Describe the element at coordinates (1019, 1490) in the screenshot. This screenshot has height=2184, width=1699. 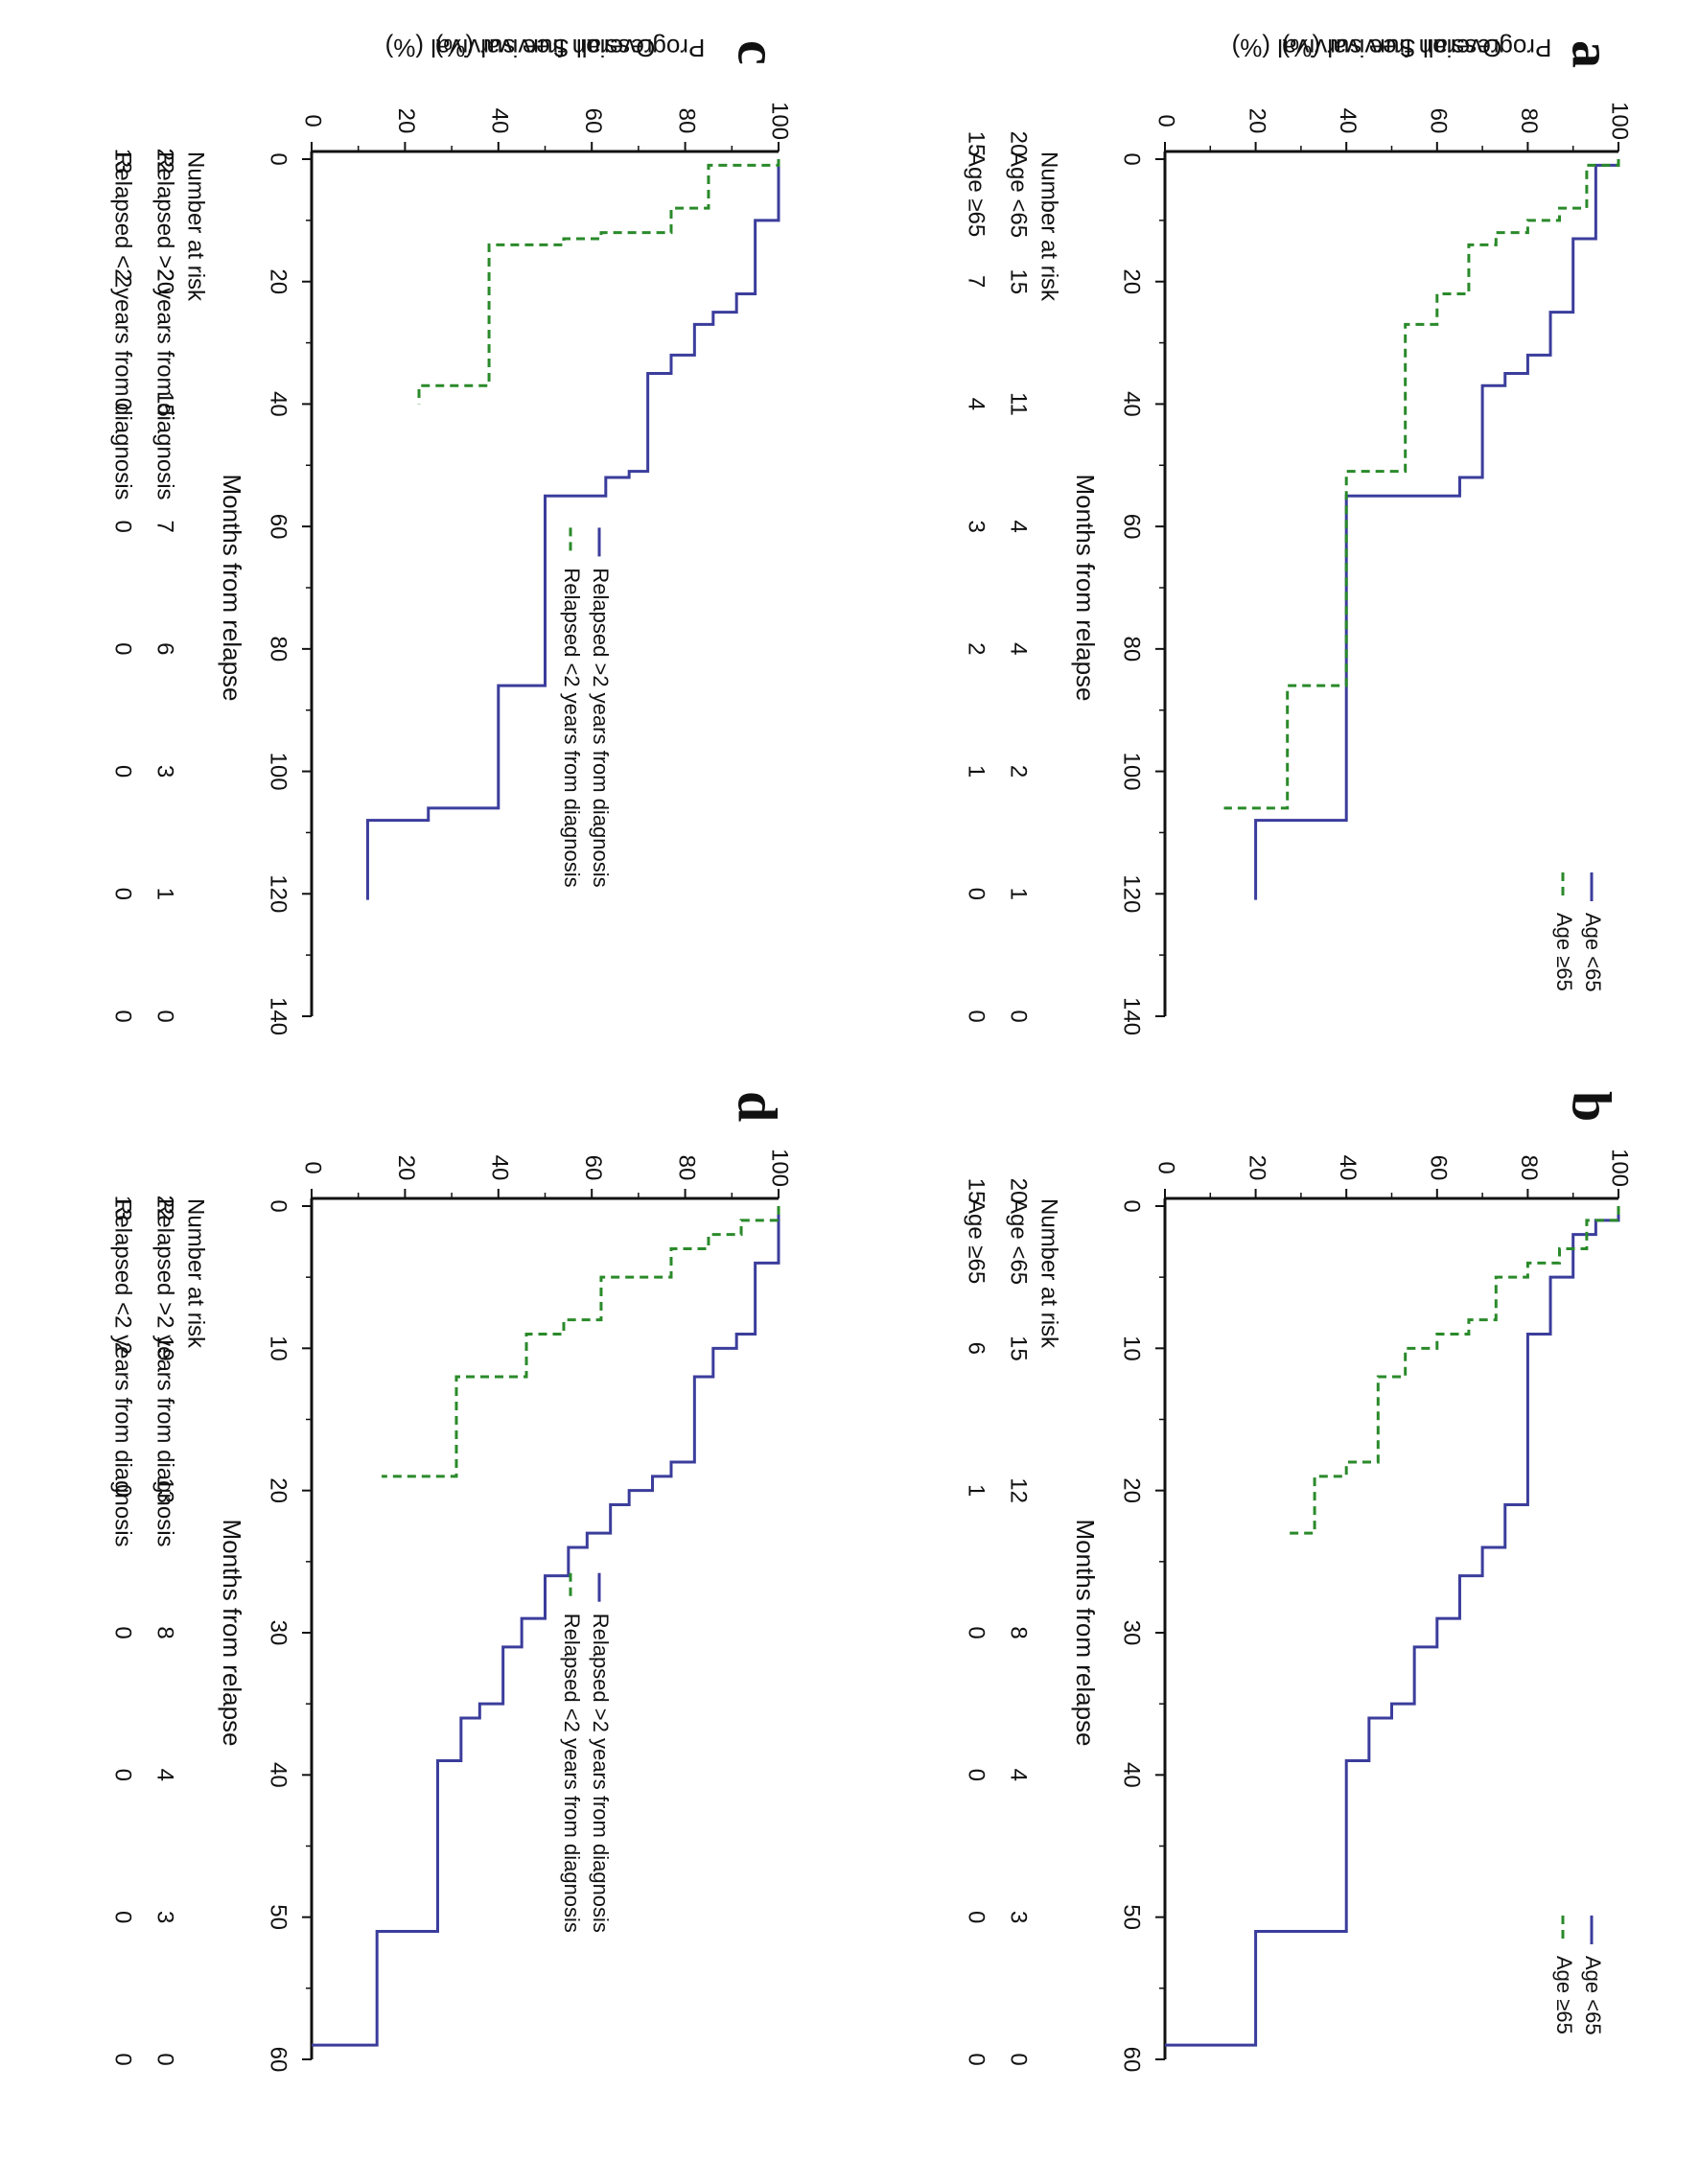
I see `risk-value: 12` at that location.